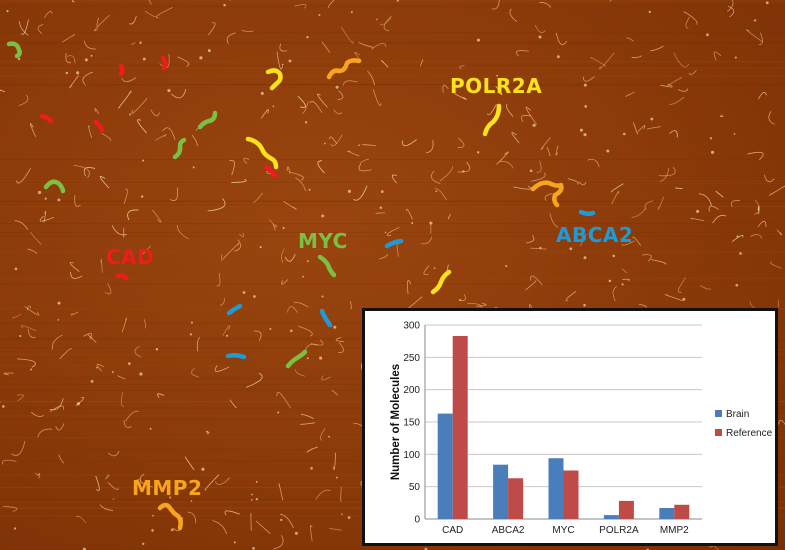  Describe the element at coordinates (122, 277) in the screenshot. I see `molecule-cad` at that location.